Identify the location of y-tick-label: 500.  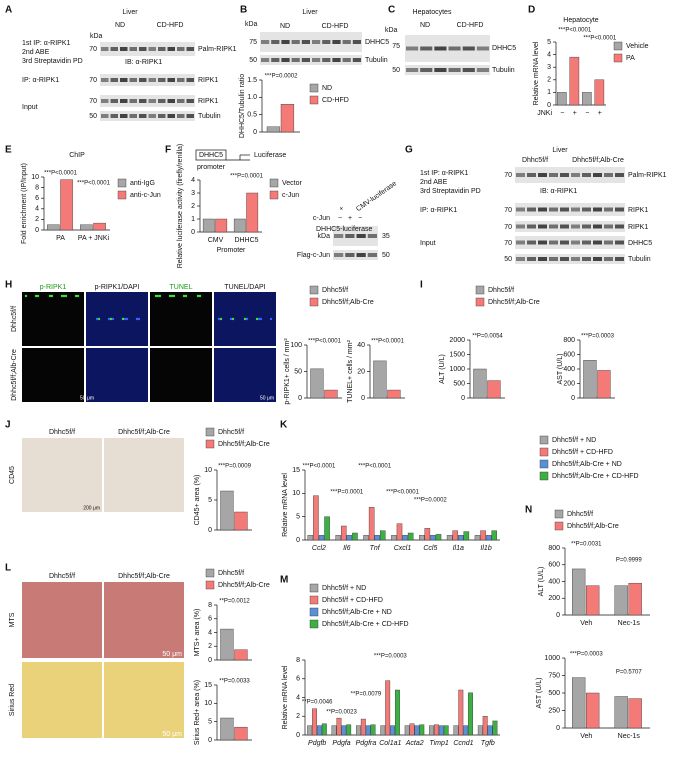
(459, 383).